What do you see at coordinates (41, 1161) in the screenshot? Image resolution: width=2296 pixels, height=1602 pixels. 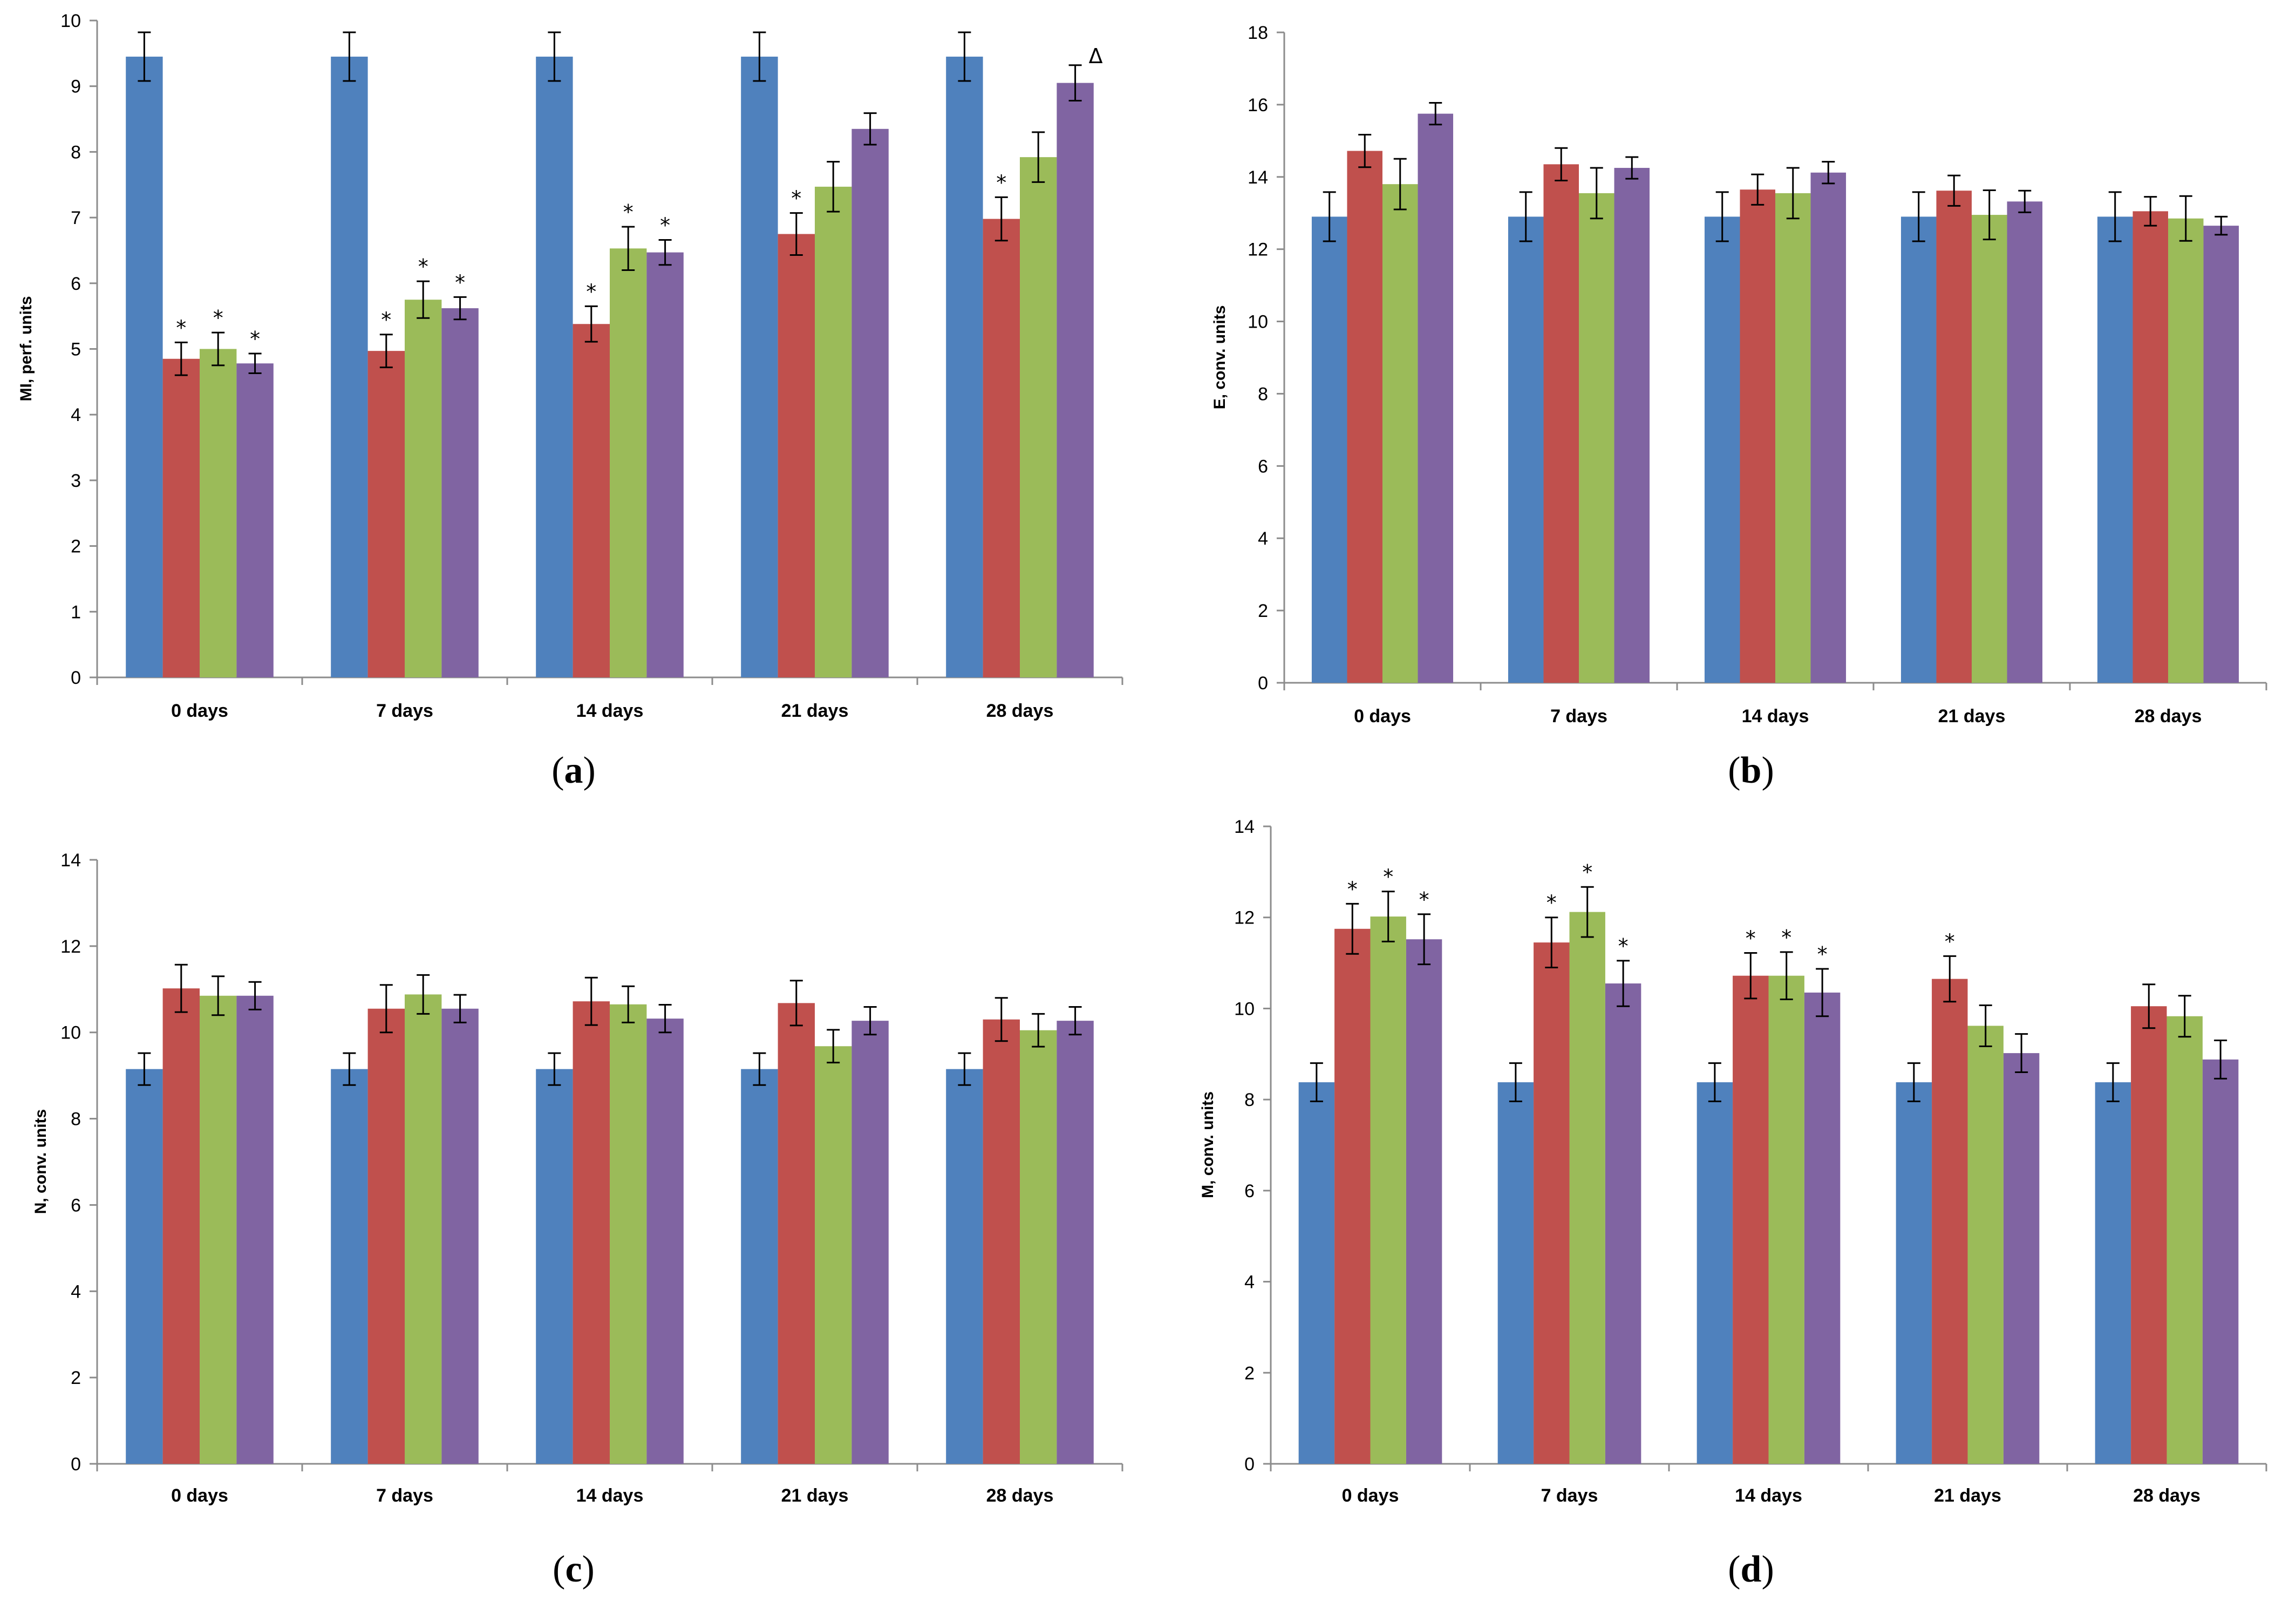 I see `y-axis-label: N, conv. units` at bounding box center [41, 1161].